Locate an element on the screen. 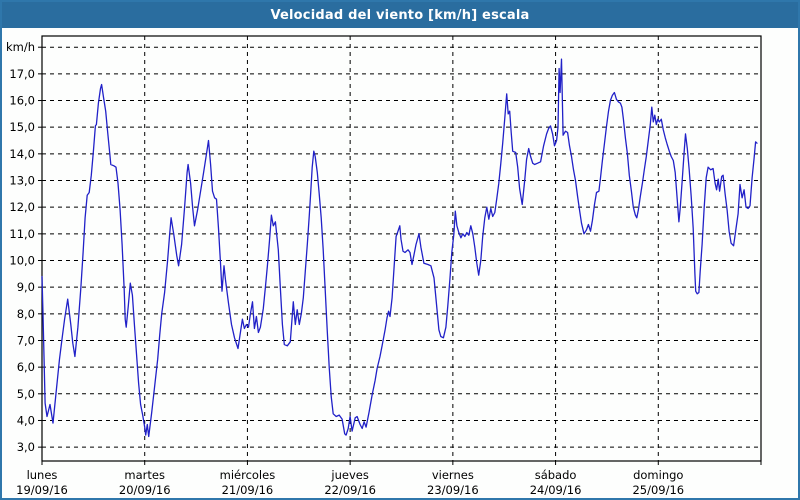 The height and width of the screenshot is (500, 800). title-bar: Velocidad del viento [km/h] escala is located at coordinates (400, 15).